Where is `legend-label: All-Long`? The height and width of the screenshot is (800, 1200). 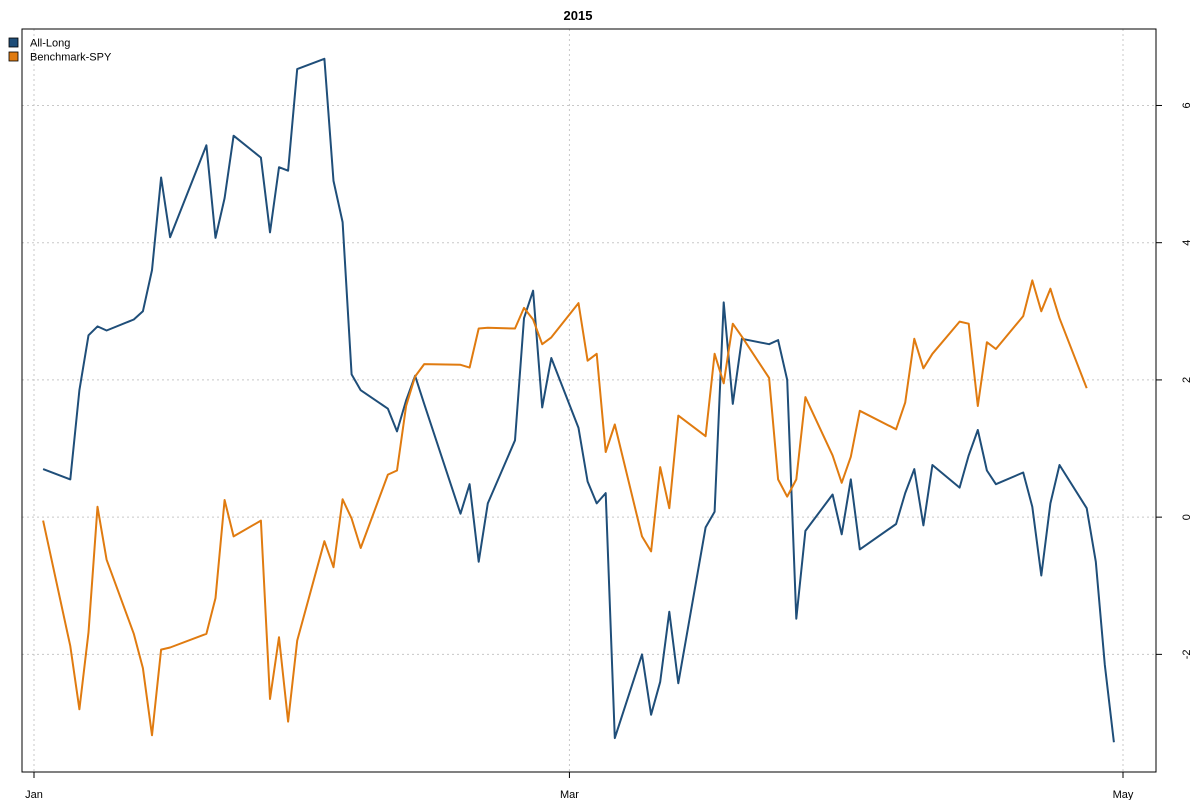
legend-label: All-Long is located at coordinates (50, 44).